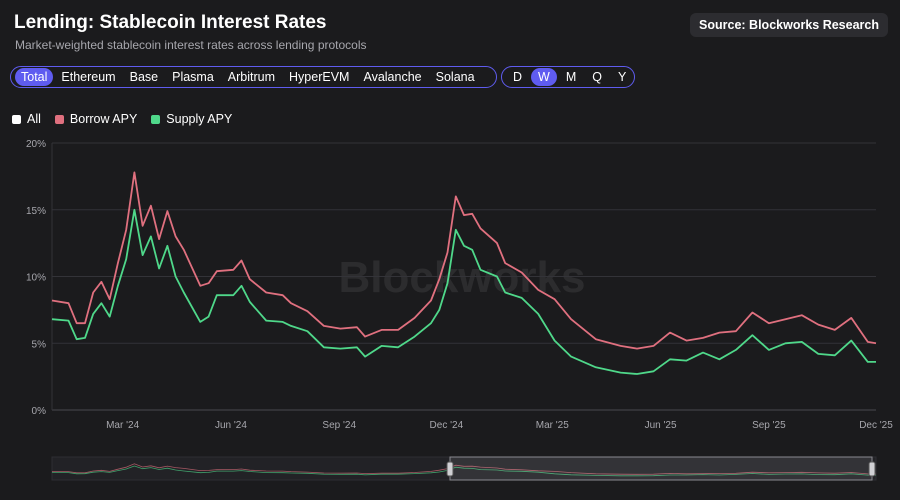 This screenshot has height=500, width=900. Describe the element at coordinates (789, 25) in the screenshot. I see `source-badge: Source: Blockworks Research` at that location.